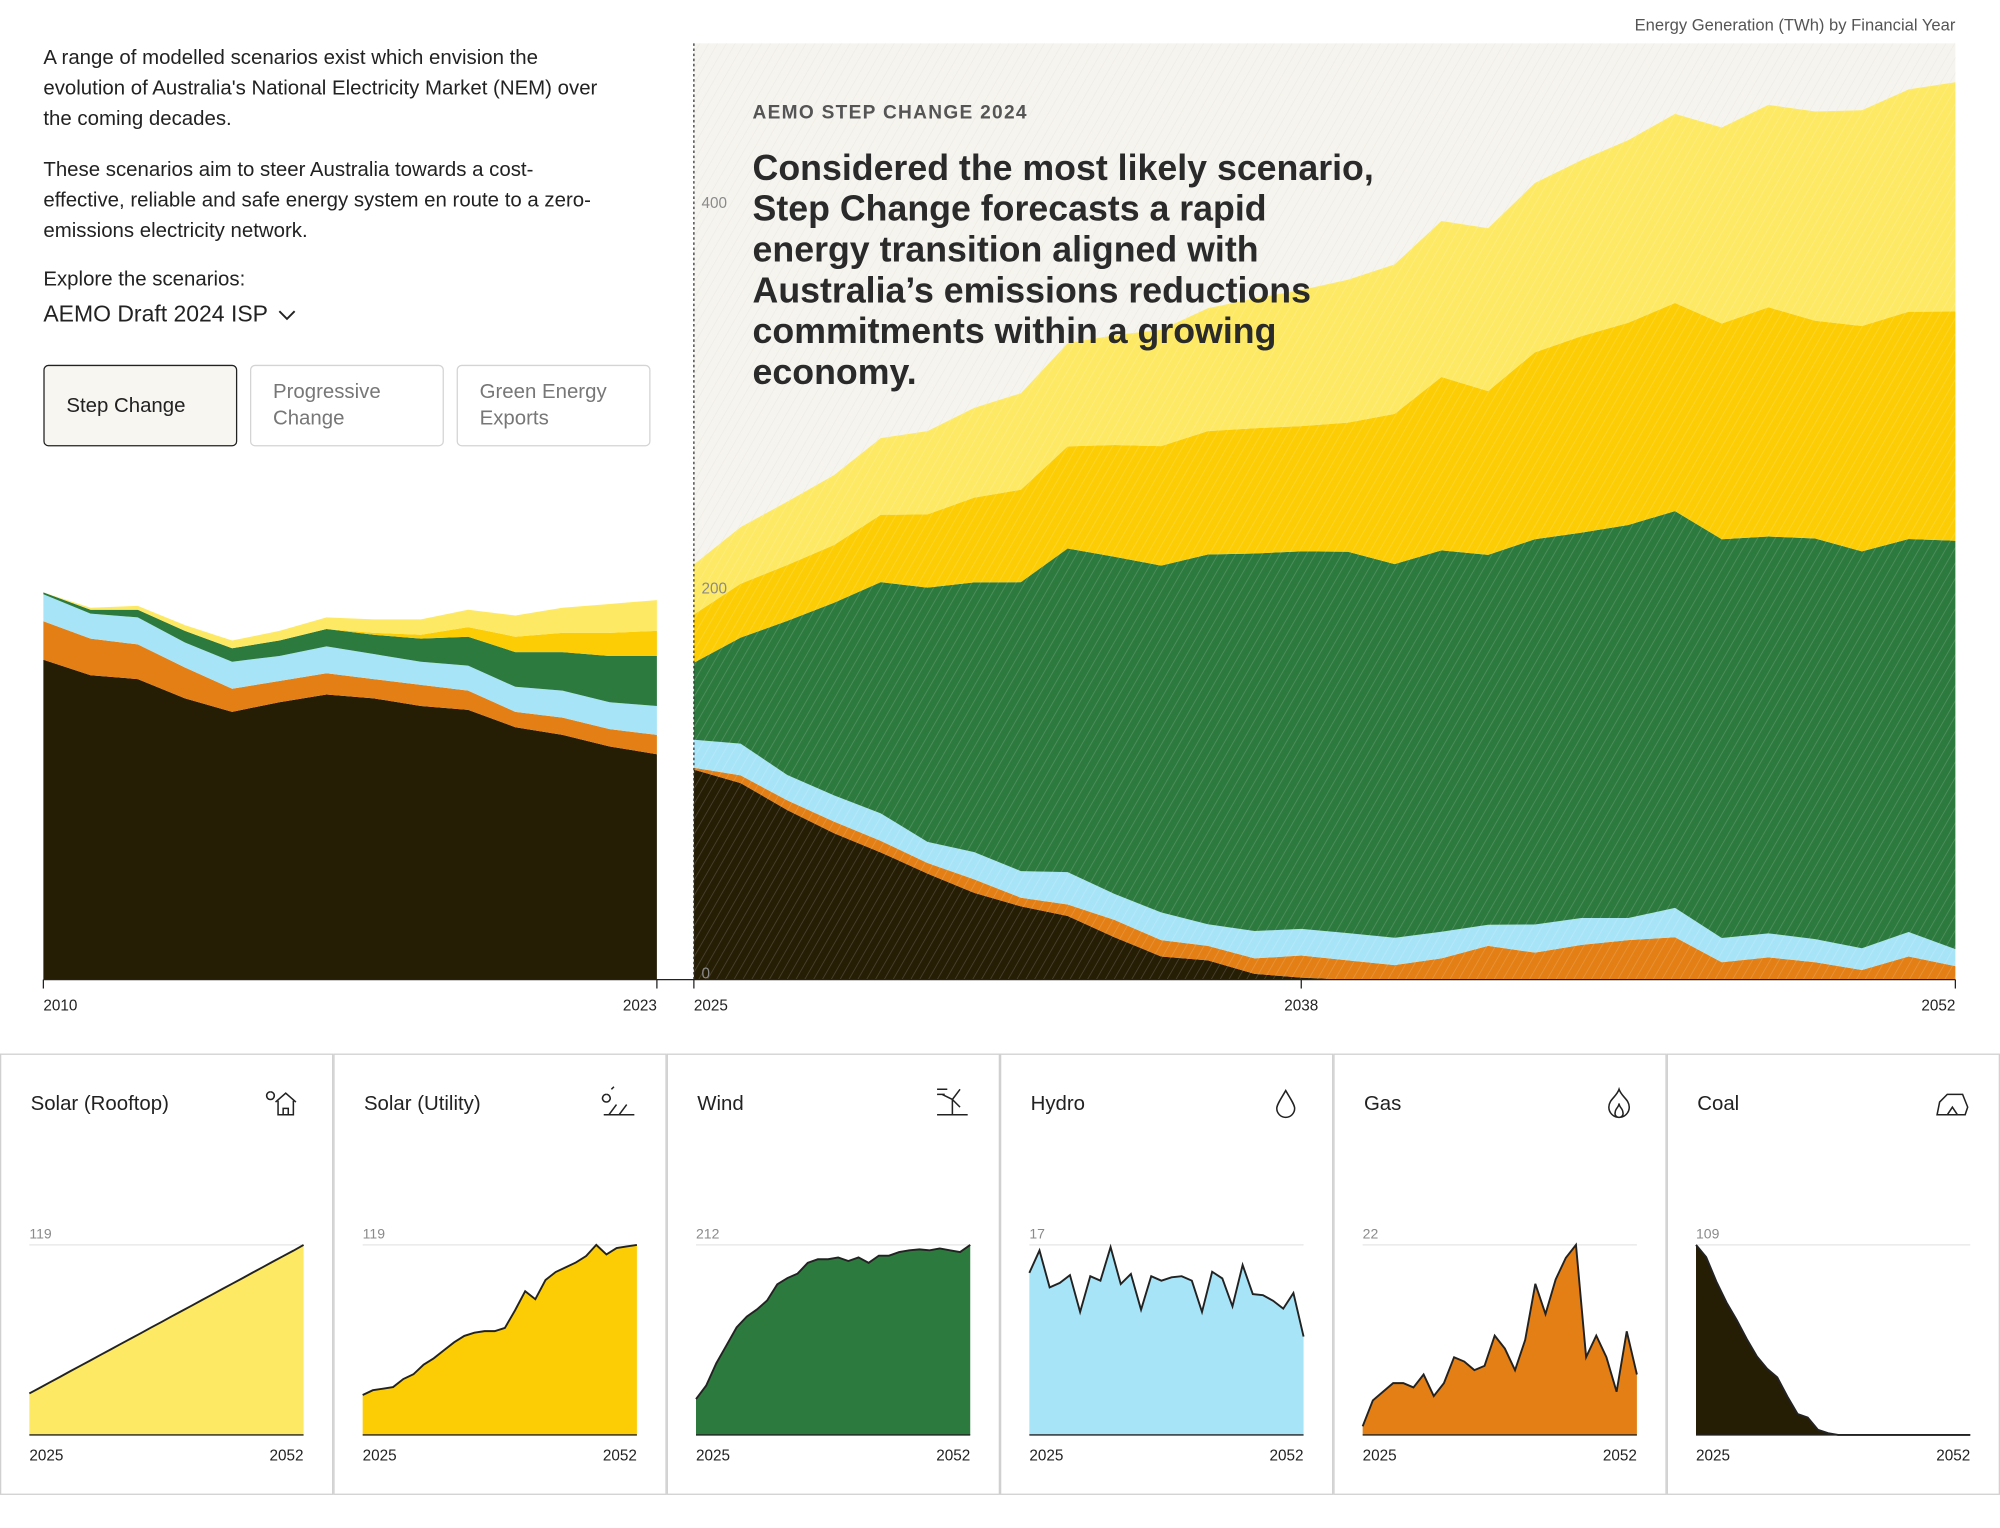  What do you see at coordinates (553, 405) in the screenshot?
I see `scenario-button: Green Energy Exports` at bounding box center [553, 405].